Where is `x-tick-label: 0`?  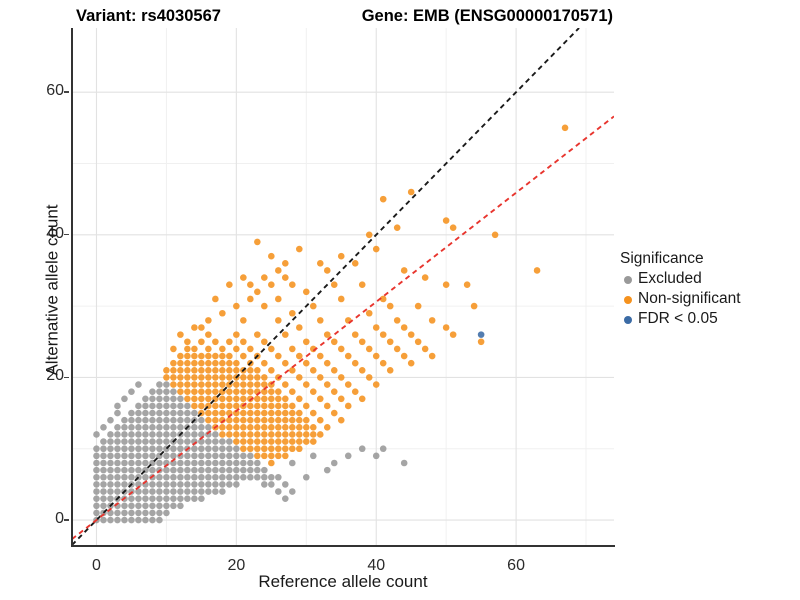
x-tick-label: 0 is located at coordinates (96, 565).